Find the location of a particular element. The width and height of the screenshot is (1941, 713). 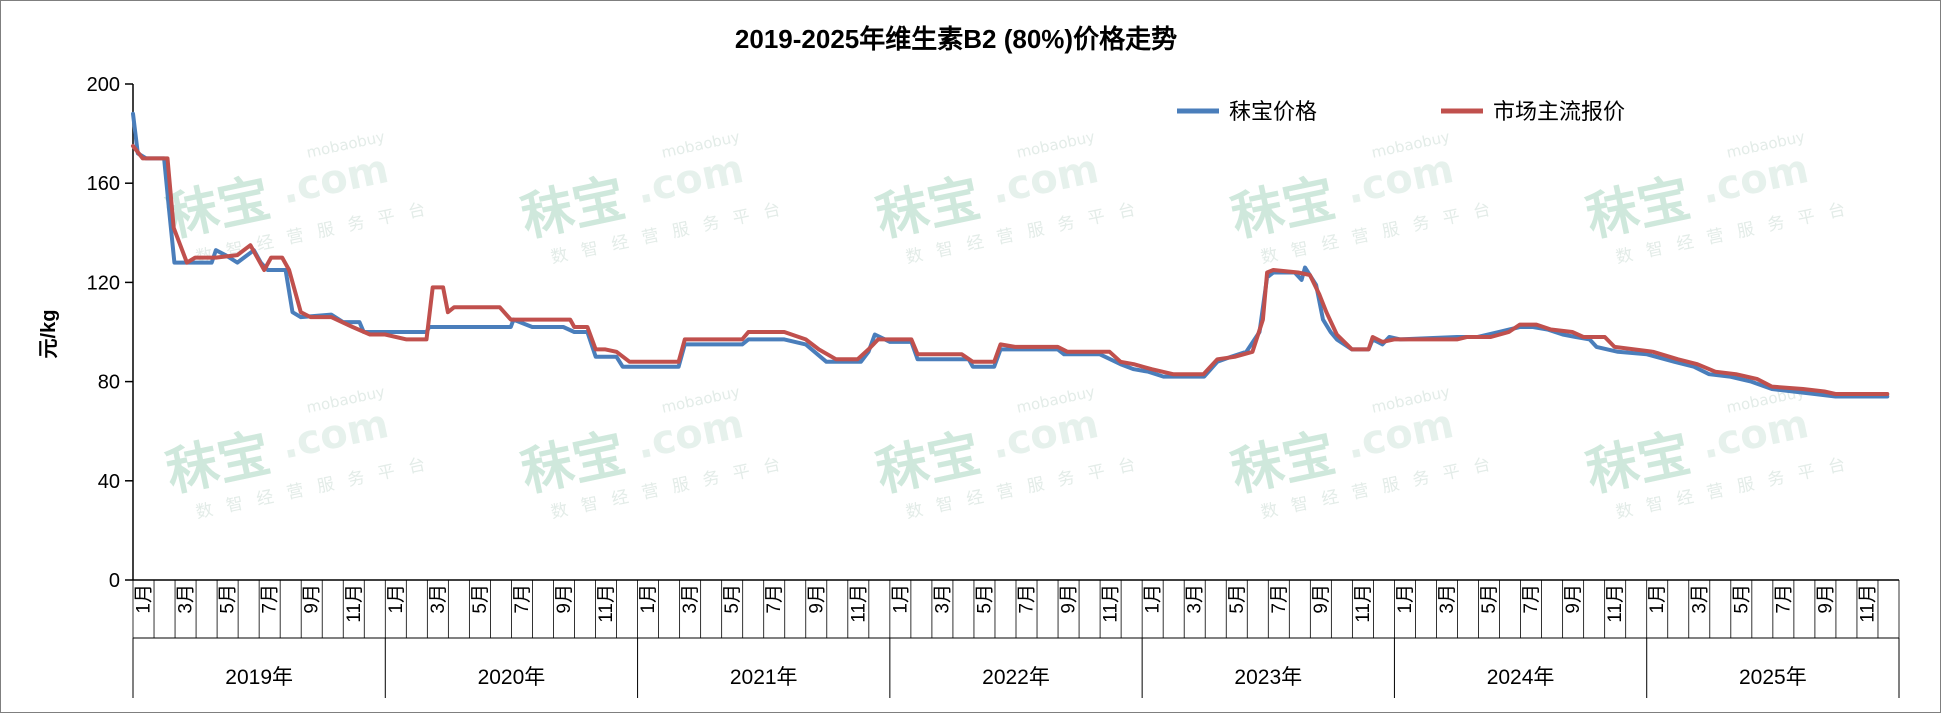

x-year-label: 2025年 is located at coordinates (1773, 677).